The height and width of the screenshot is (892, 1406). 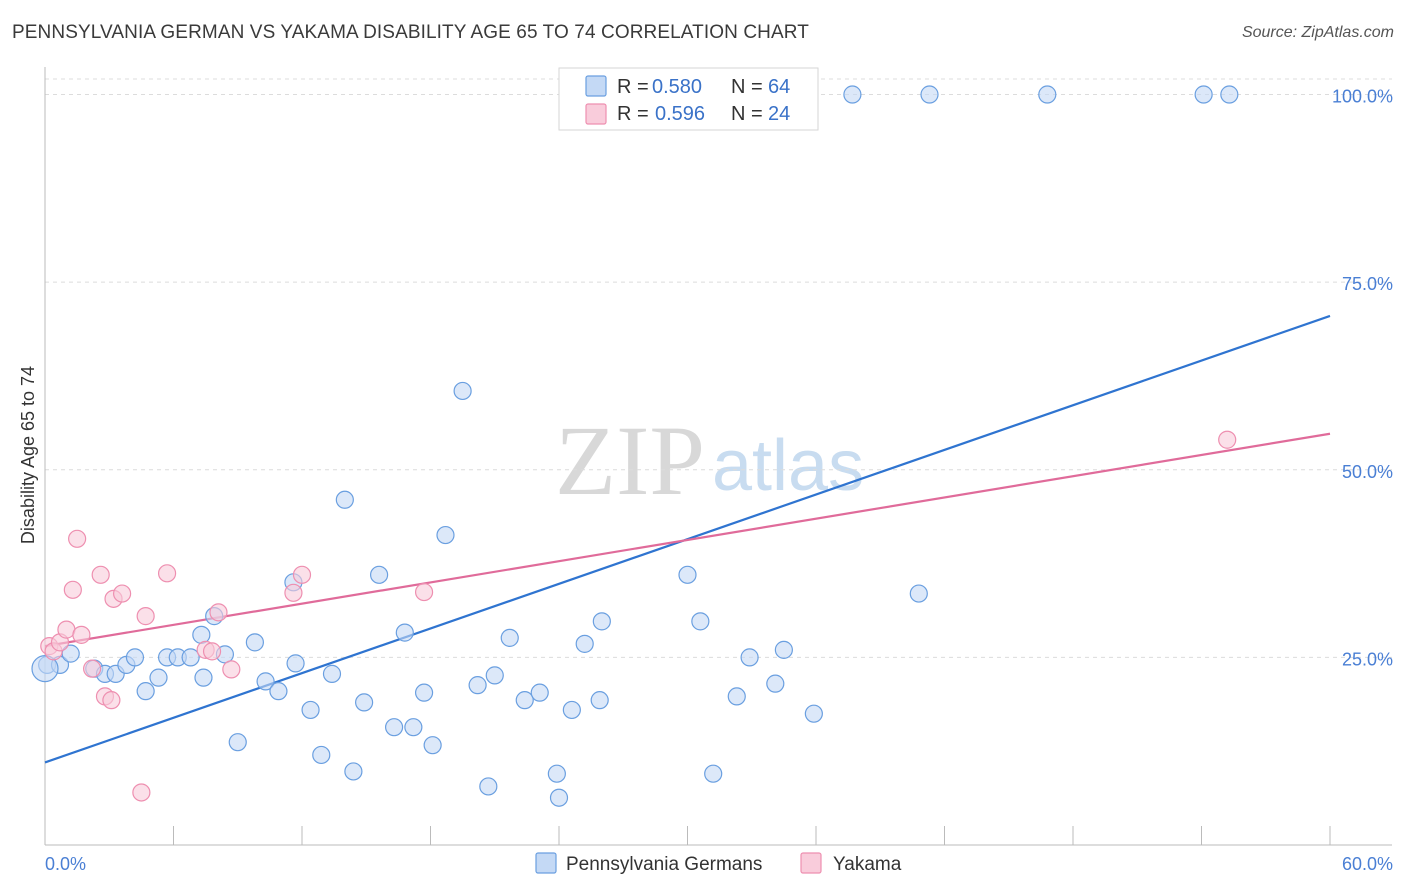 I want to click on y-tick-label-75: 75.0%, so click(x=1367, y=284).